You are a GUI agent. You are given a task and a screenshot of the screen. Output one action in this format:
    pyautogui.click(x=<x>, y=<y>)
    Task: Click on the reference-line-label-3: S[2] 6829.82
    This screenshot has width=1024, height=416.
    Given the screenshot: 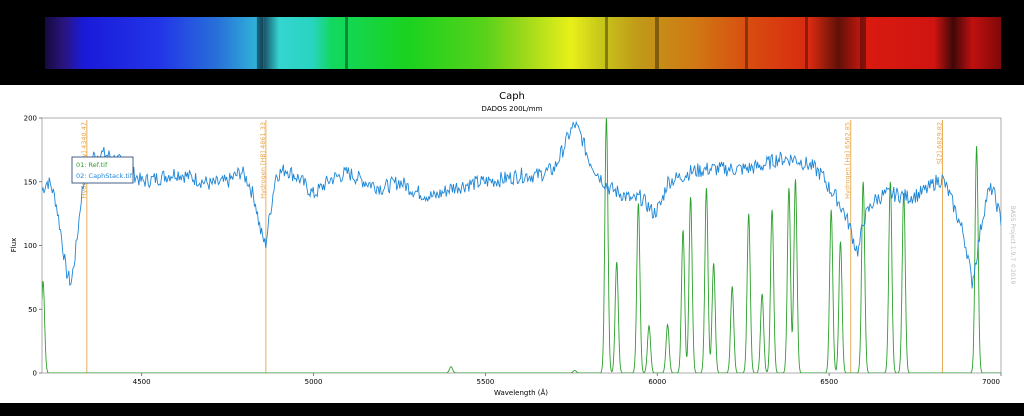 What is the action you would take?
    pyautogui.click(x=940, y=143)
    